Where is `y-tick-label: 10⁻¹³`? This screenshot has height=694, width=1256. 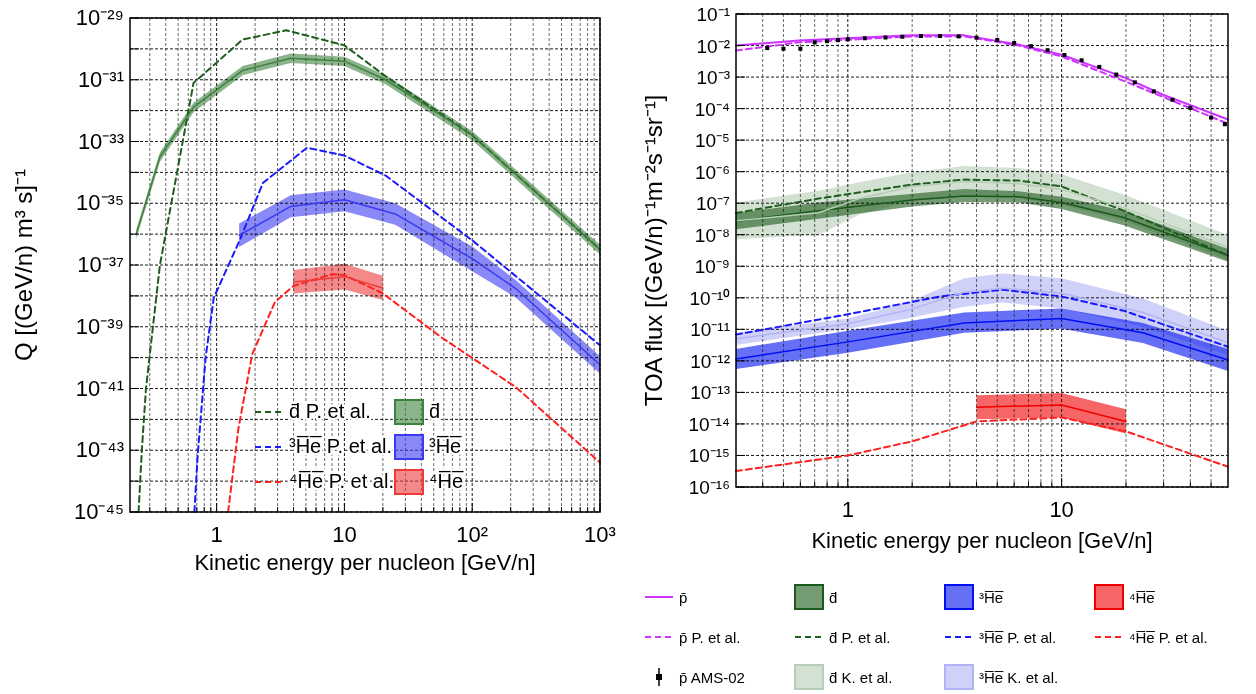 y-tick-label: 10⁻¹³ is located at coordinates (710, 393).